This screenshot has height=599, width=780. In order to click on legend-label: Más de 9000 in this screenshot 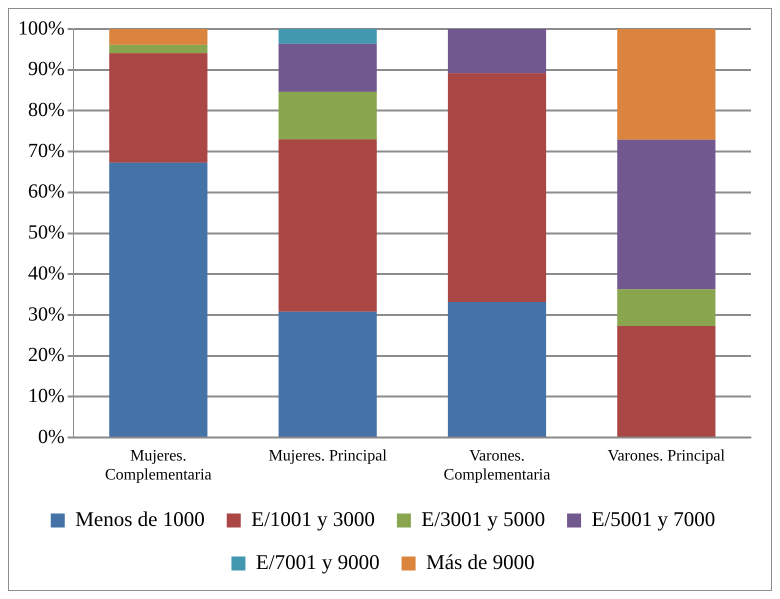, I will do `click(480, 562)`.